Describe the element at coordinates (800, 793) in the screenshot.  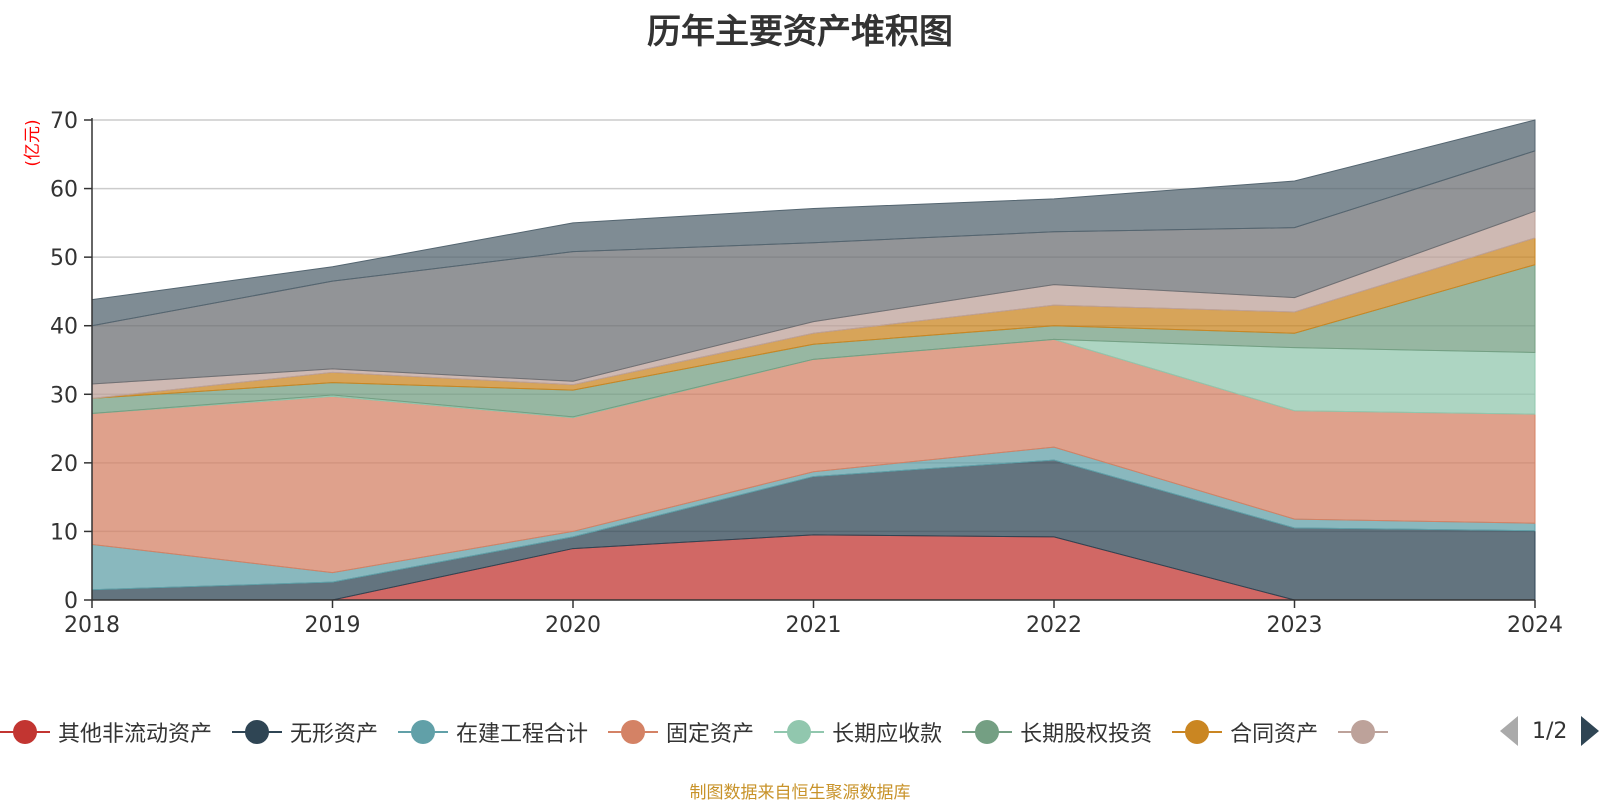
I see `data-source-note: 制图数据来自恒生聚源数据库` at that location.